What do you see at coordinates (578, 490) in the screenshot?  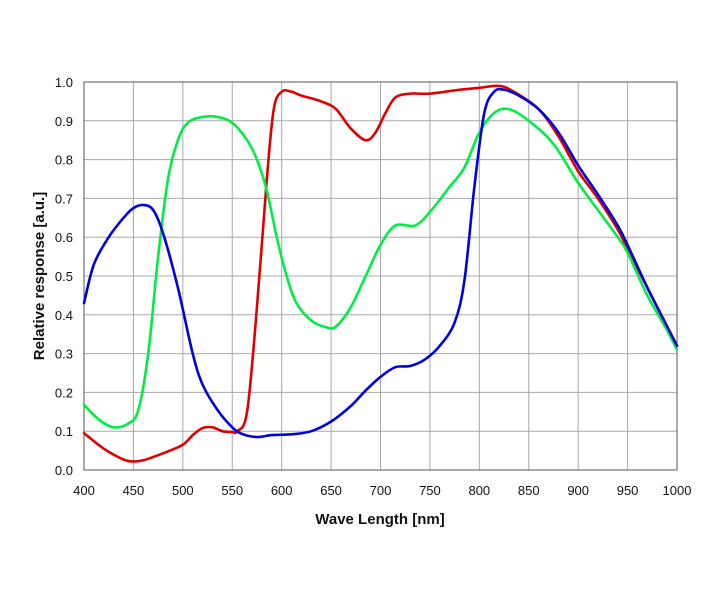 I see `x-tick-label: 900` at bounding box center [578, 490].